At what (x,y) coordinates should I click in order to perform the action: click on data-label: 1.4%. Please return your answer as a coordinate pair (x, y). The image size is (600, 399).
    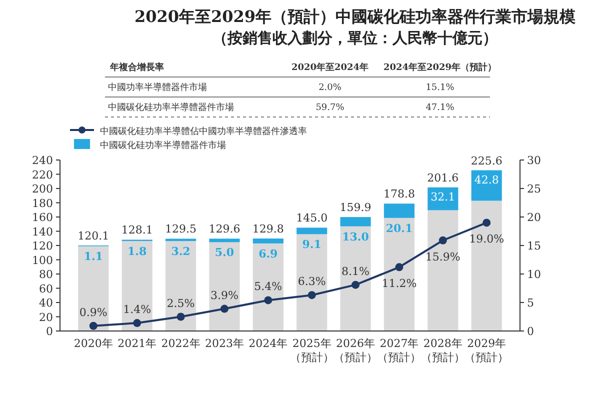
    Looking at the image, I should click on (137, 309).